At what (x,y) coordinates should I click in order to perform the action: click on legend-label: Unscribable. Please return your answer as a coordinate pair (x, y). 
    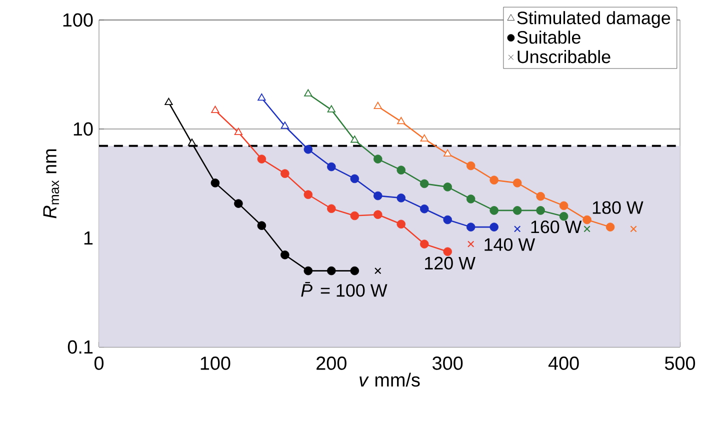
    Looking at the image, I should click on (564, 57).